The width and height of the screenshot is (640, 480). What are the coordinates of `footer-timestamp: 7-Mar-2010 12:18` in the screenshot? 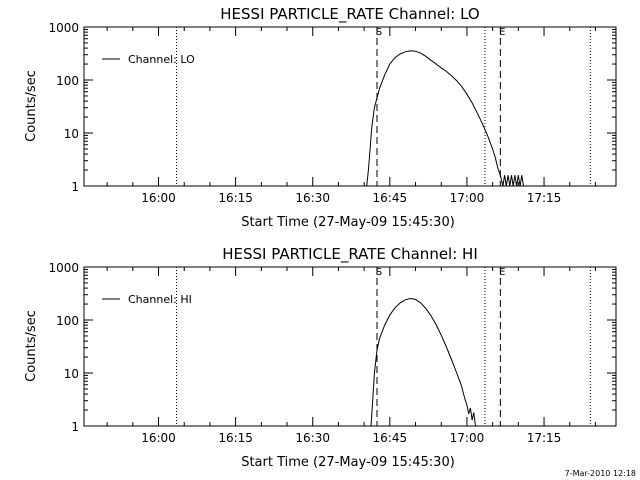 It's located at (600, 473).